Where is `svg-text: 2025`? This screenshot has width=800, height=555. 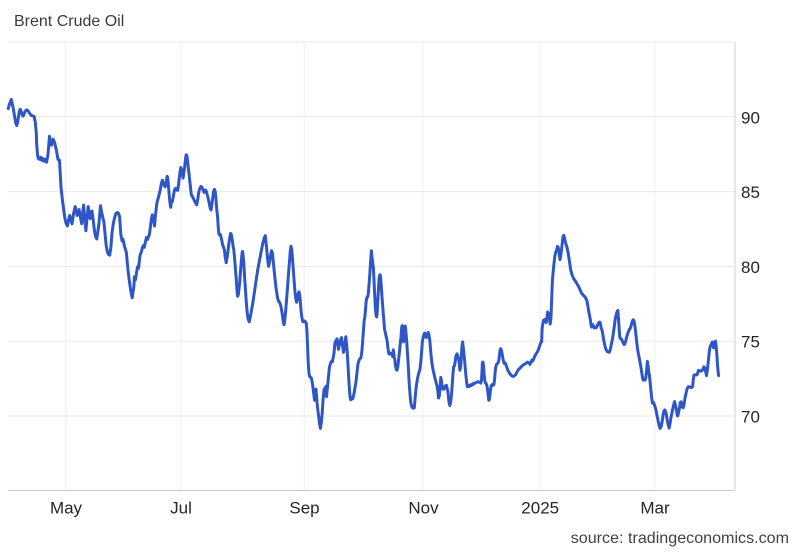 svg-text: 2025 is located at coordinates (540, 508).